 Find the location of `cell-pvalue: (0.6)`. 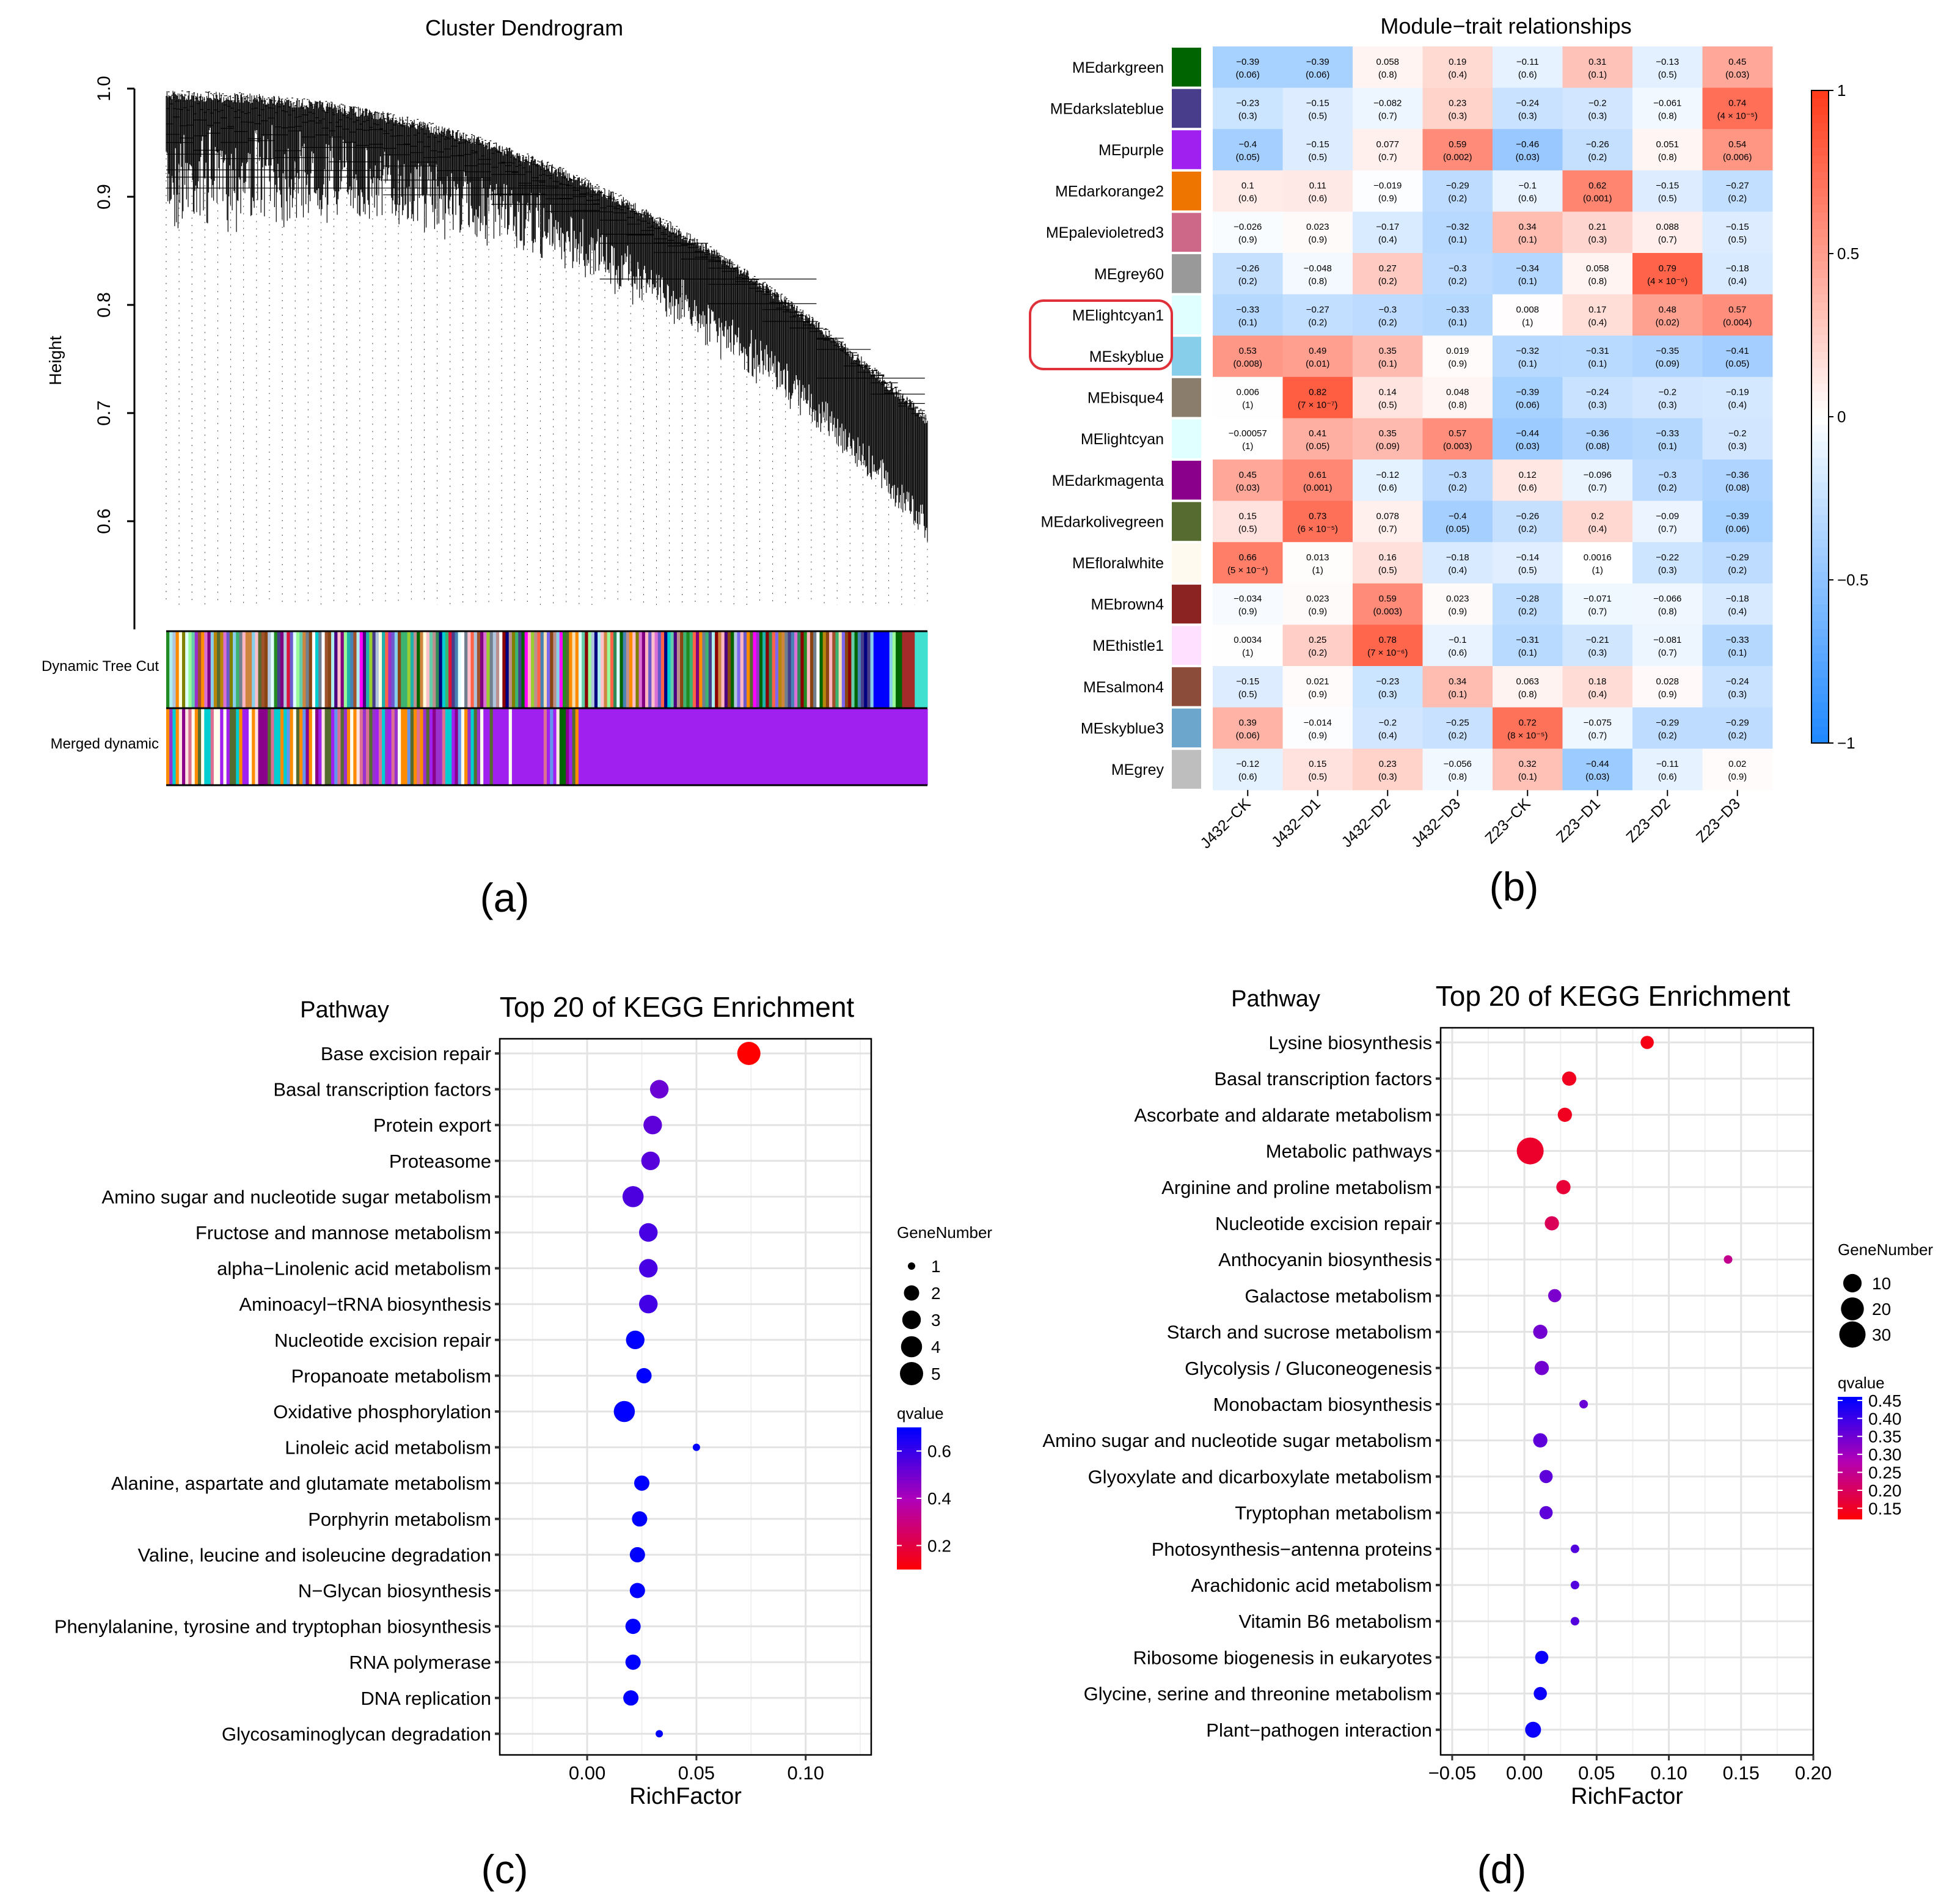

cell-pvalue: (0.6) is located at coordinates (1457, 653).